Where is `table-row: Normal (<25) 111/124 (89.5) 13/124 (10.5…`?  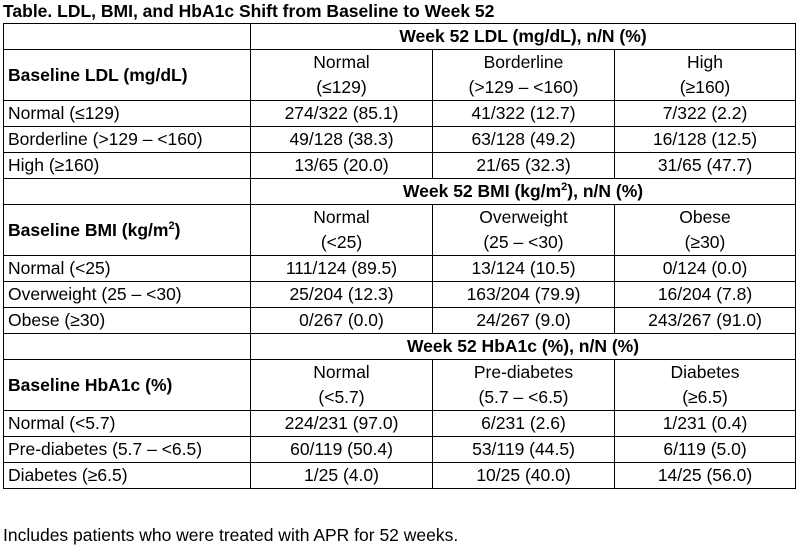 table-row: Normal (<25) 111/124 (89.5) 13/124 (10.5… is located at coordinates (400, 268).